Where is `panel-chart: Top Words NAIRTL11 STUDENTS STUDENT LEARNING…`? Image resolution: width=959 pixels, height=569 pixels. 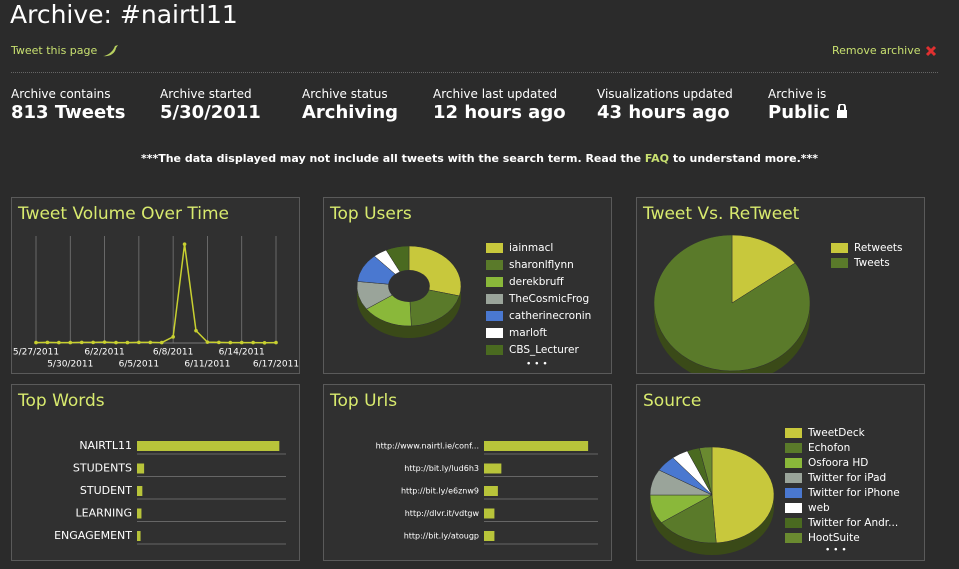 panel-chart: Top Words NAIRTL11 STUDENTS STUDENT LEARNING… is located at coordinates (151, 468).